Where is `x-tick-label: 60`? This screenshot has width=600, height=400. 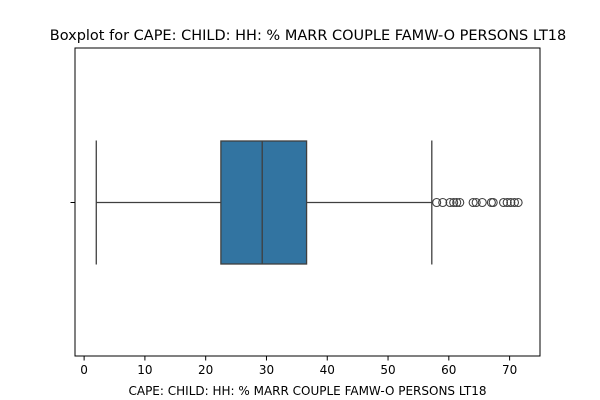
x-tick-label: 60 is located at coordinates (448, 370).